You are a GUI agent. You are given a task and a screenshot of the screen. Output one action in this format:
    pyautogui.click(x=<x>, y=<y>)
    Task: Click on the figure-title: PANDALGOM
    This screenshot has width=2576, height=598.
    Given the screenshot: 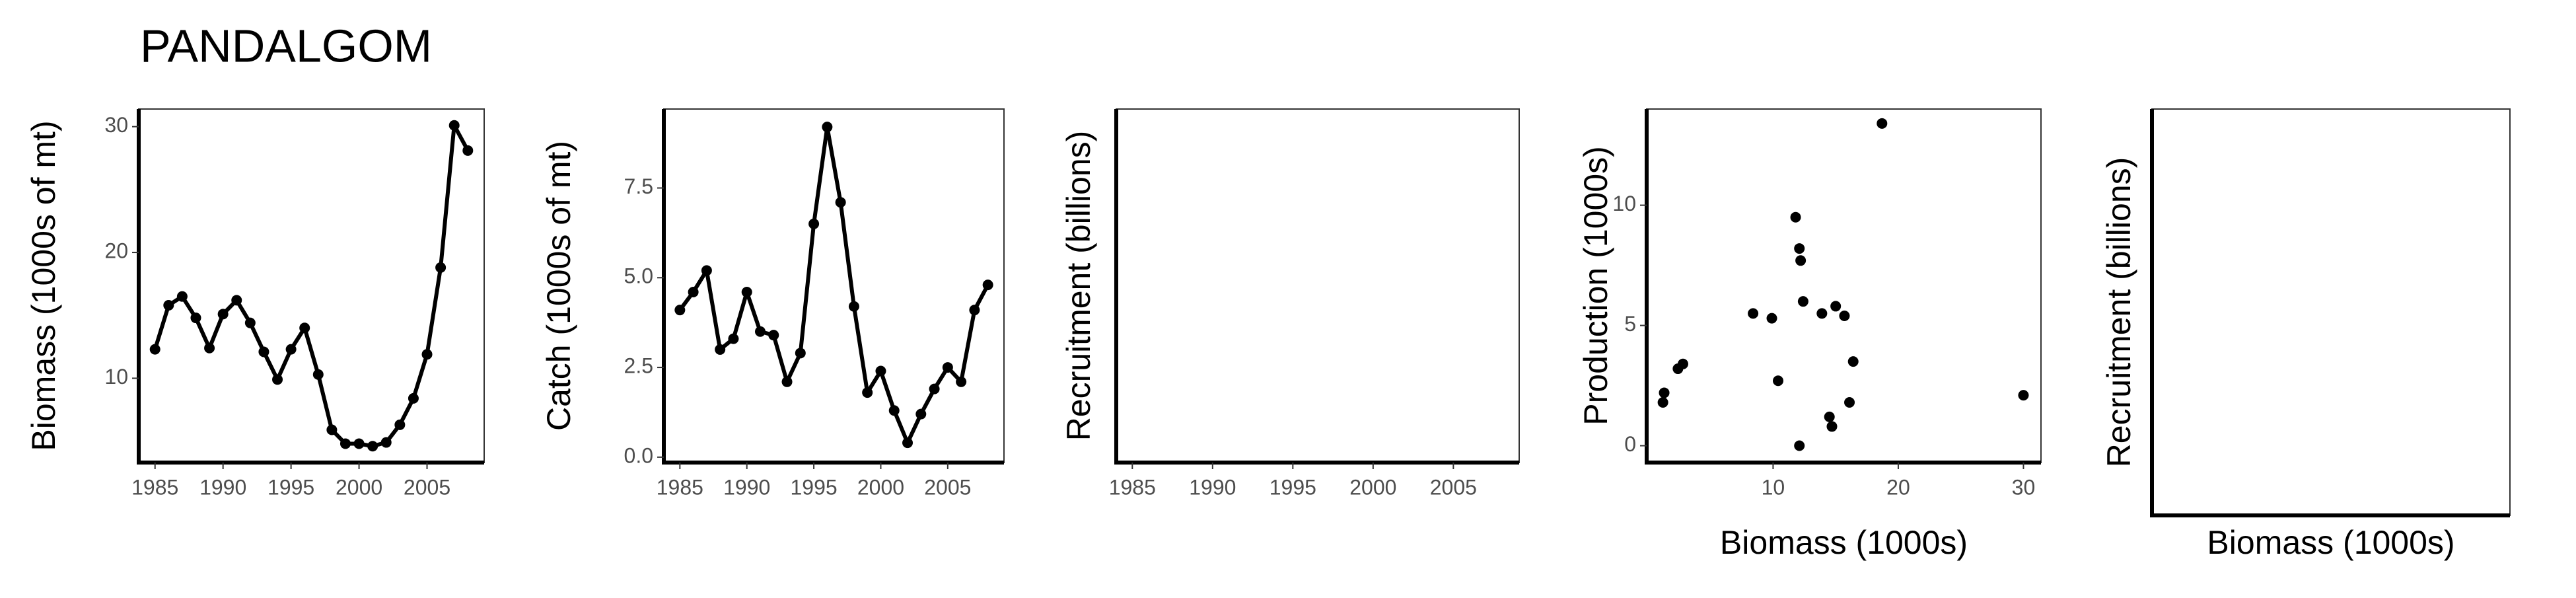 What is the action you would take?
    pyautogui.click(x=286, y=45)
    